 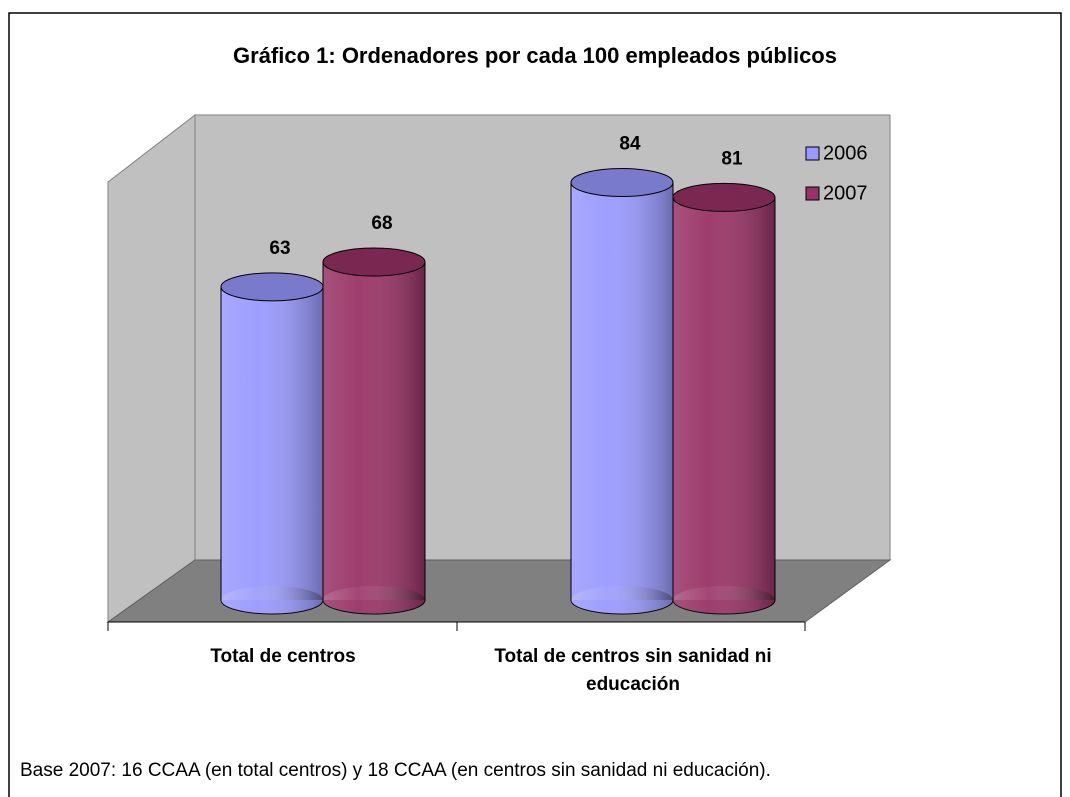 I want to click on value-label: 81, so click(x=732, y=158).